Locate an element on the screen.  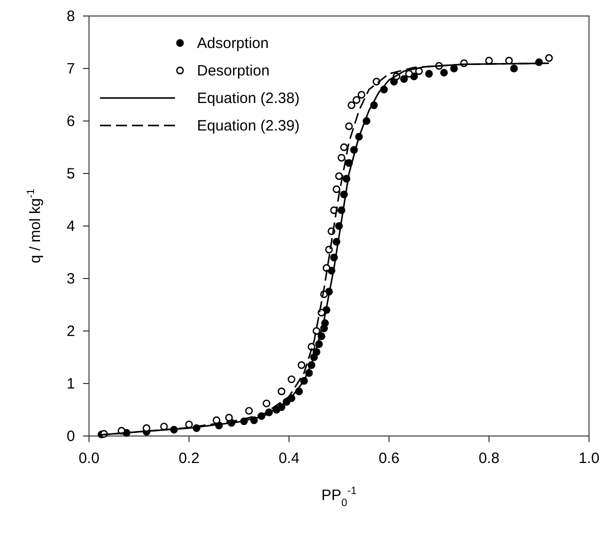
y-tick-label: 4 is located at coordinates (70, 226).